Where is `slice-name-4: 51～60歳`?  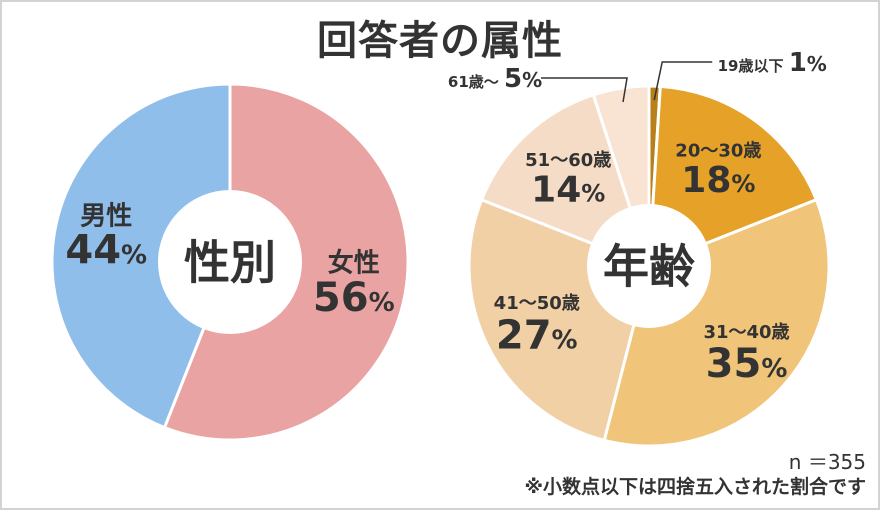 slice-name-4: 51～60歳 is located at coordinates (568, 160).